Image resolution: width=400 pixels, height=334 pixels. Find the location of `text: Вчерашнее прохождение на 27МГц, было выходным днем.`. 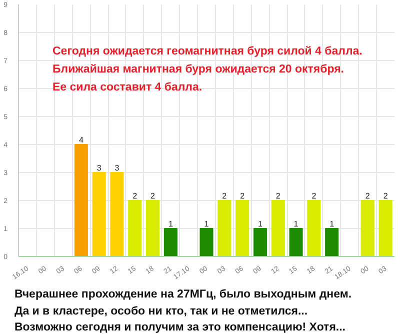

text: Вчерашнее прохождение на 27МГц, было выходным днем. is located at coordinates (183, 294).